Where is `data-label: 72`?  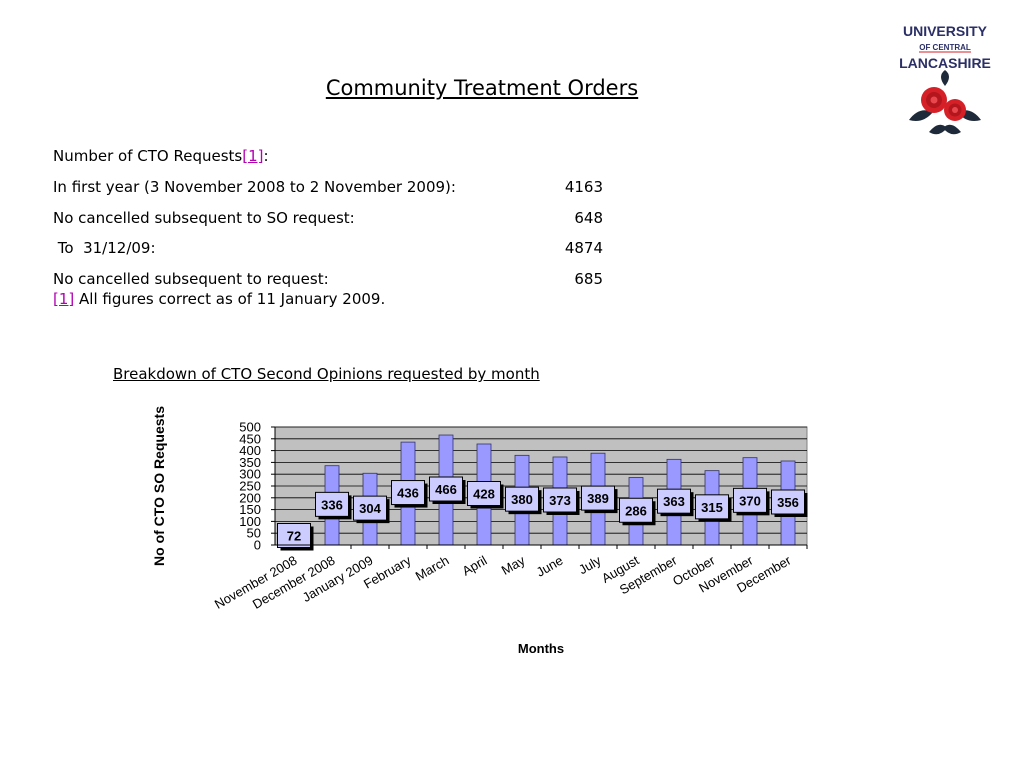 data-label: 72 is located at coordinates (294, 536).